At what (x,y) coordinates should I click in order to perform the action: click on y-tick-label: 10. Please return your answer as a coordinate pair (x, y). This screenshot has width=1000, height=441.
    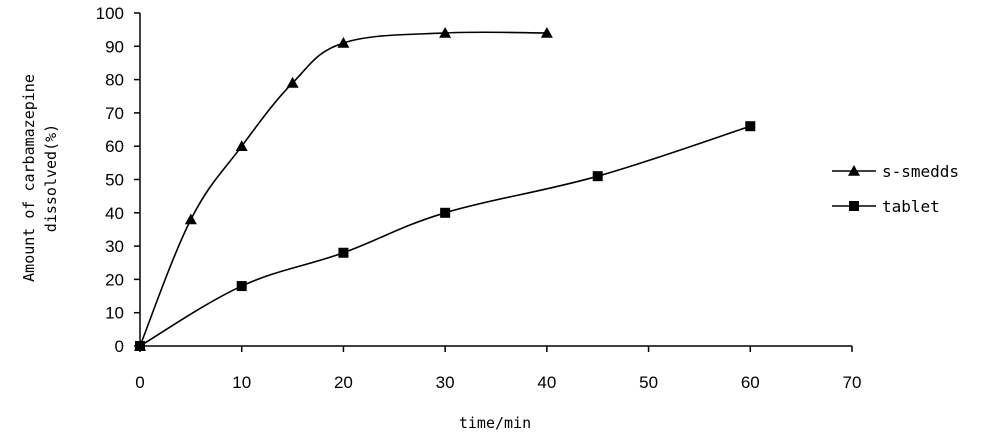
    Looking at the image, I should click on (114, 313).